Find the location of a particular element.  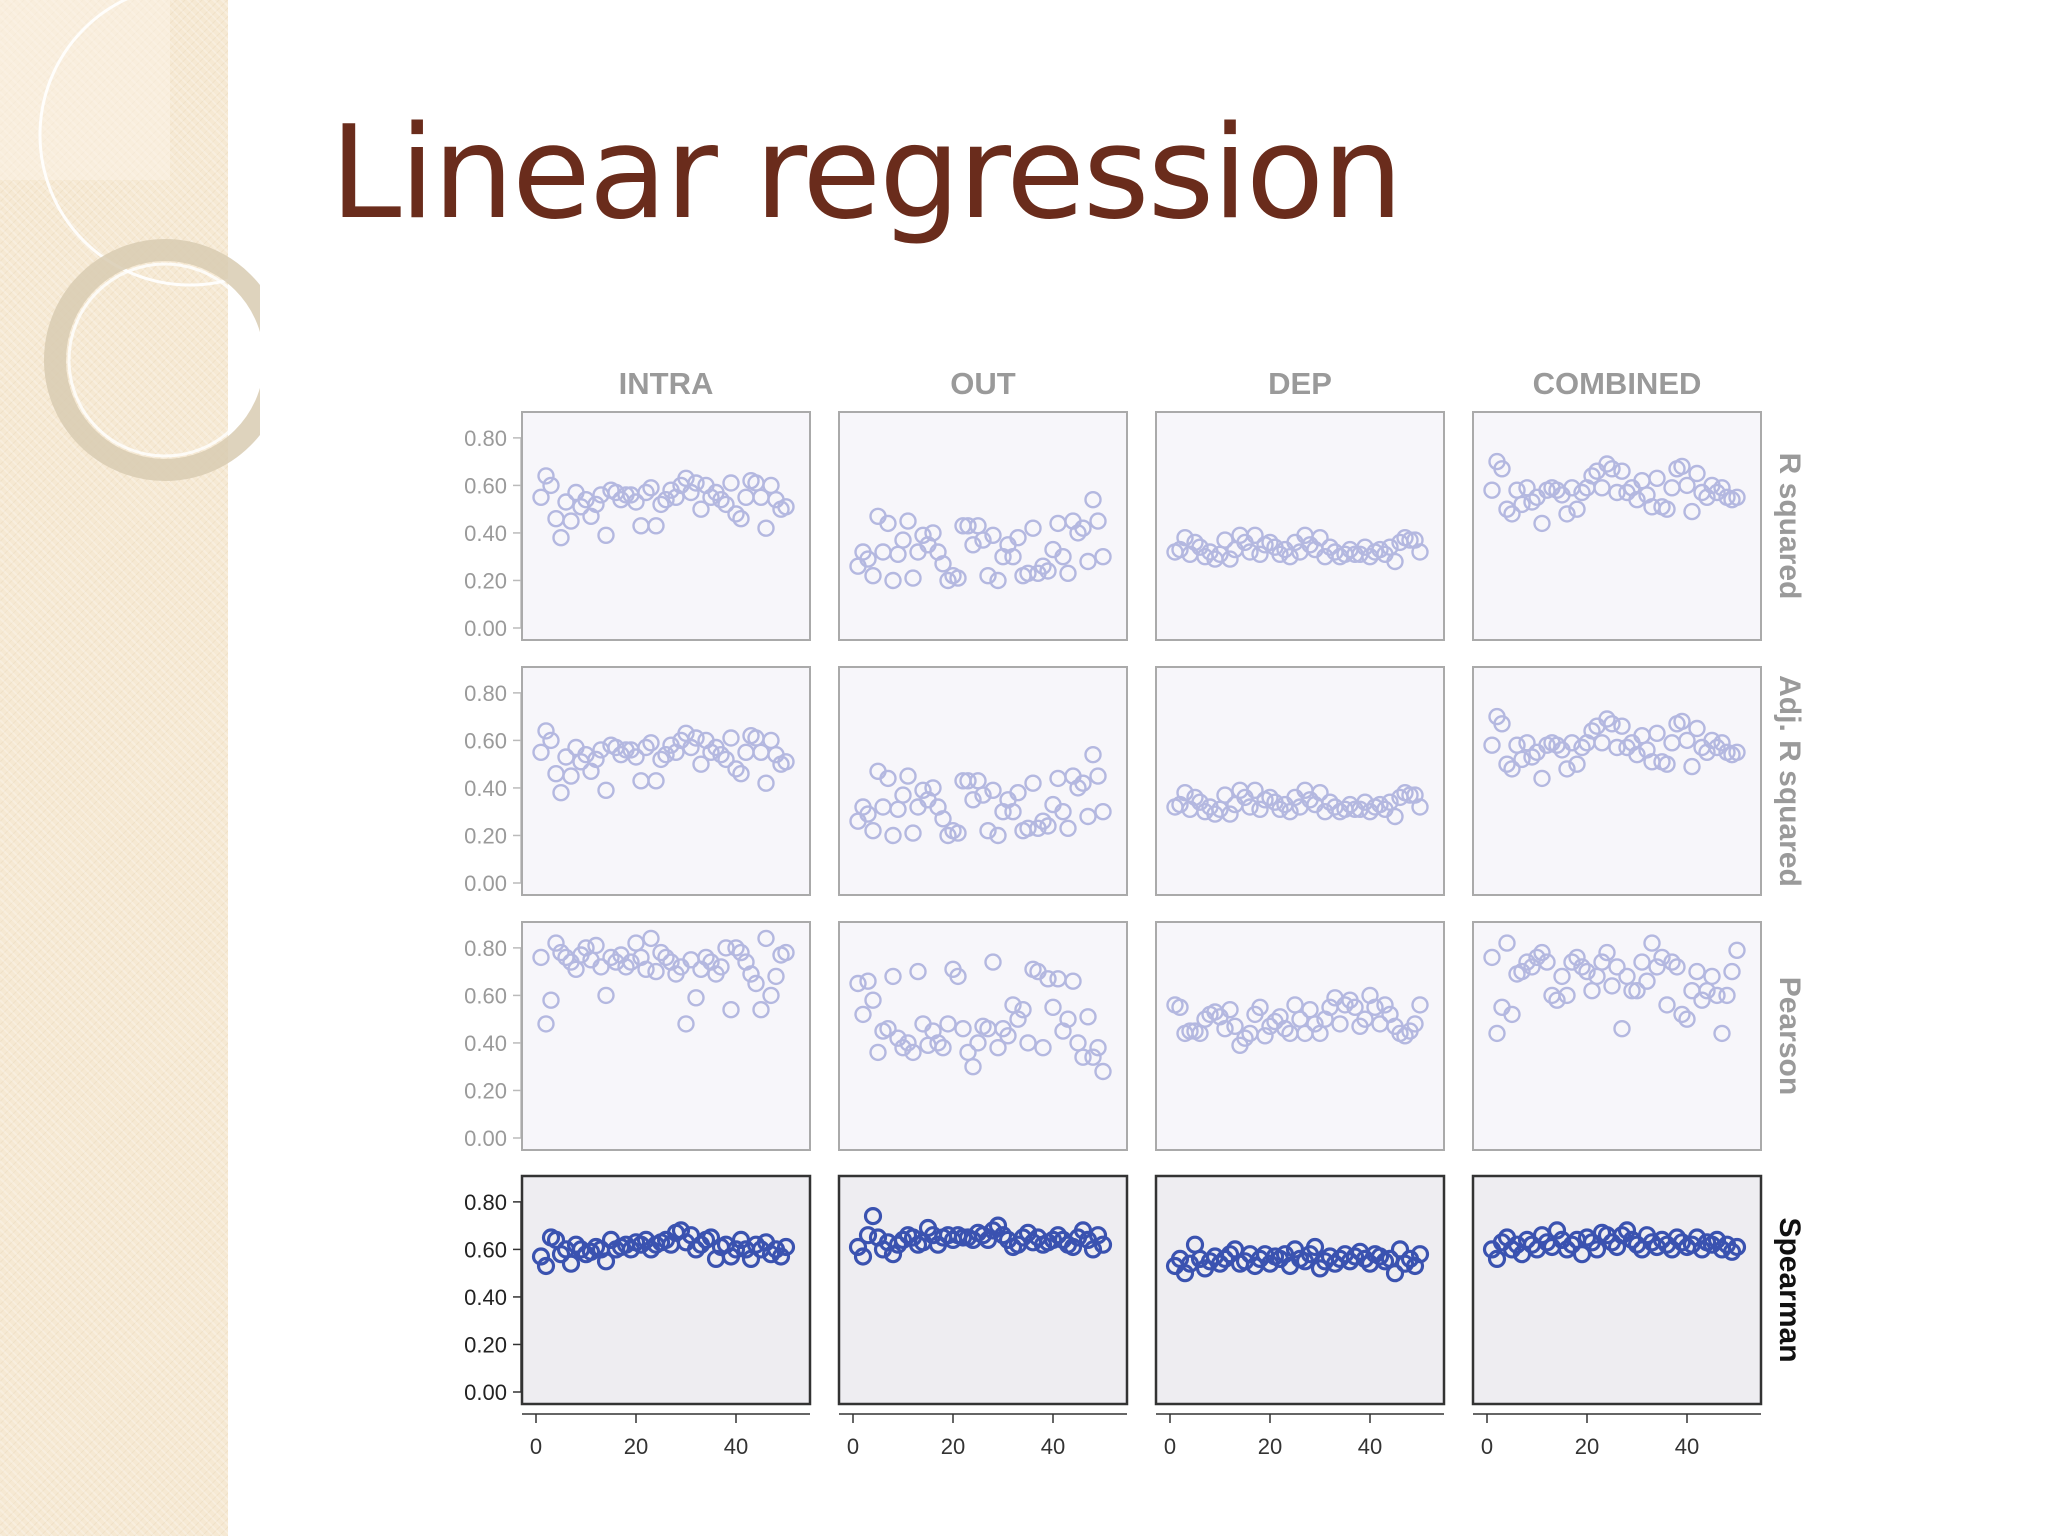

column-label-out: OUT is located at coordinates (983, 383).